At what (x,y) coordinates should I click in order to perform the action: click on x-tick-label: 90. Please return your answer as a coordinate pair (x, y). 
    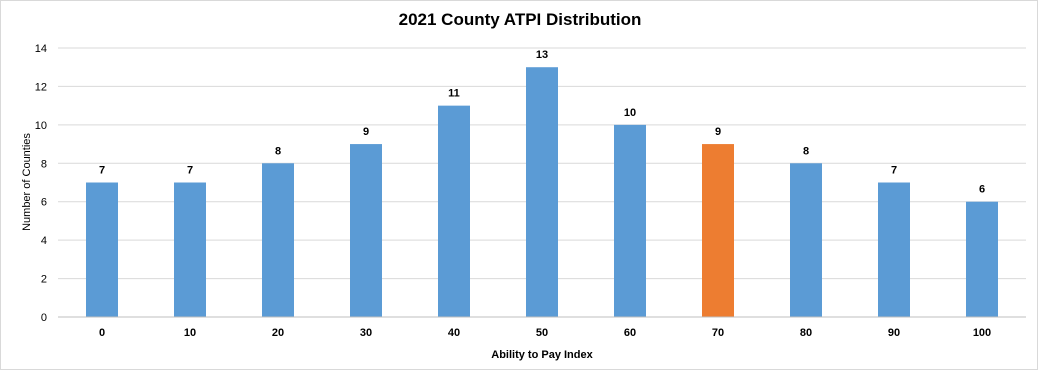
    Looking at the image, I should click on (894, 333).